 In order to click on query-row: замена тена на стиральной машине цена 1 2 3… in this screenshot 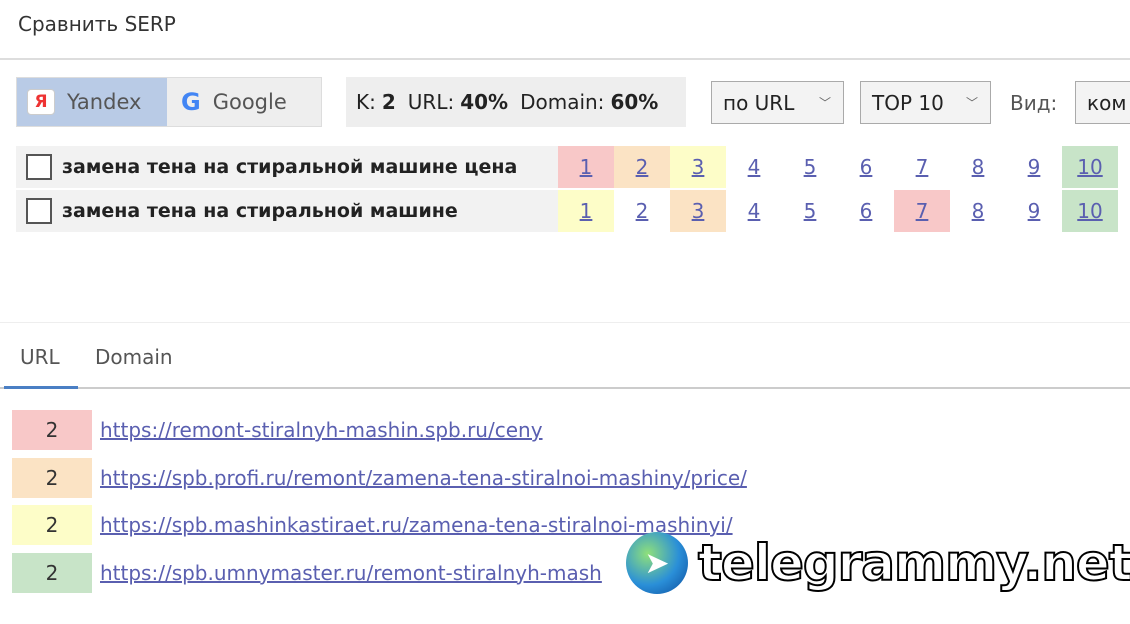, I will do `click(567, 167)`.